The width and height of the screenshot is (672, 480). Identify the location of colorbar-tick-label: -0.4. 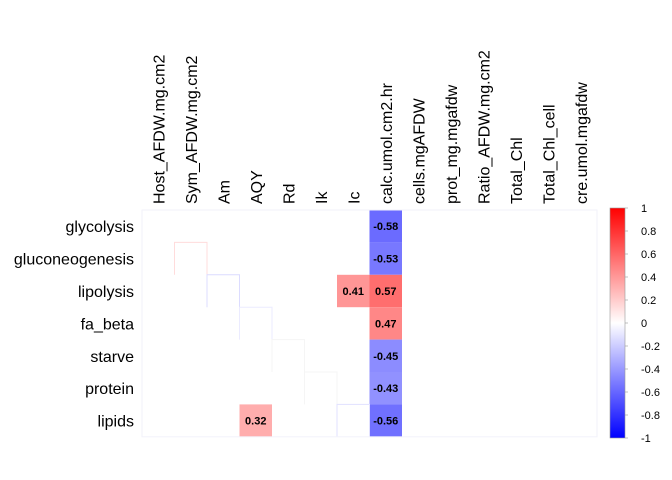
(650, 370).